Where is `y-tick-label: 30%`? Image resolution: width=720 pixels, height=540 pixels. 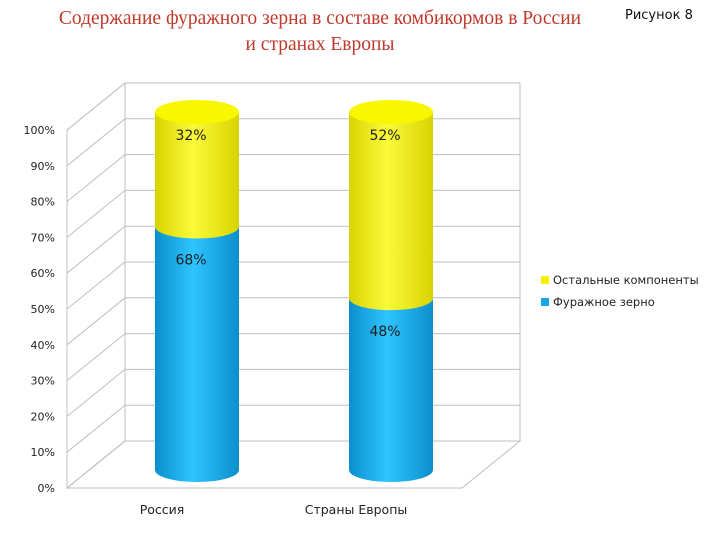 y-tick-label: 30% is located at coordinates (43, 381).